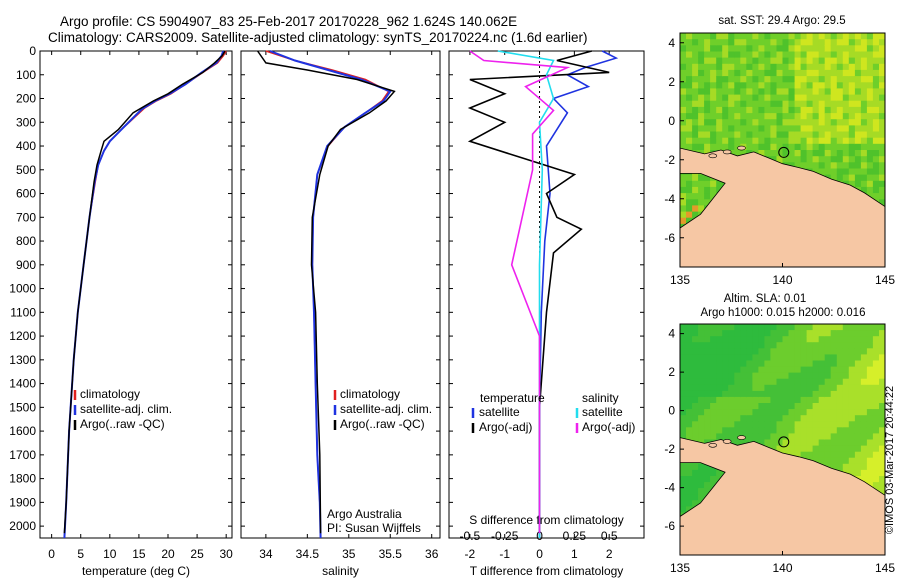  I want to click on y-tick-label: 1000, so click(22, 289).